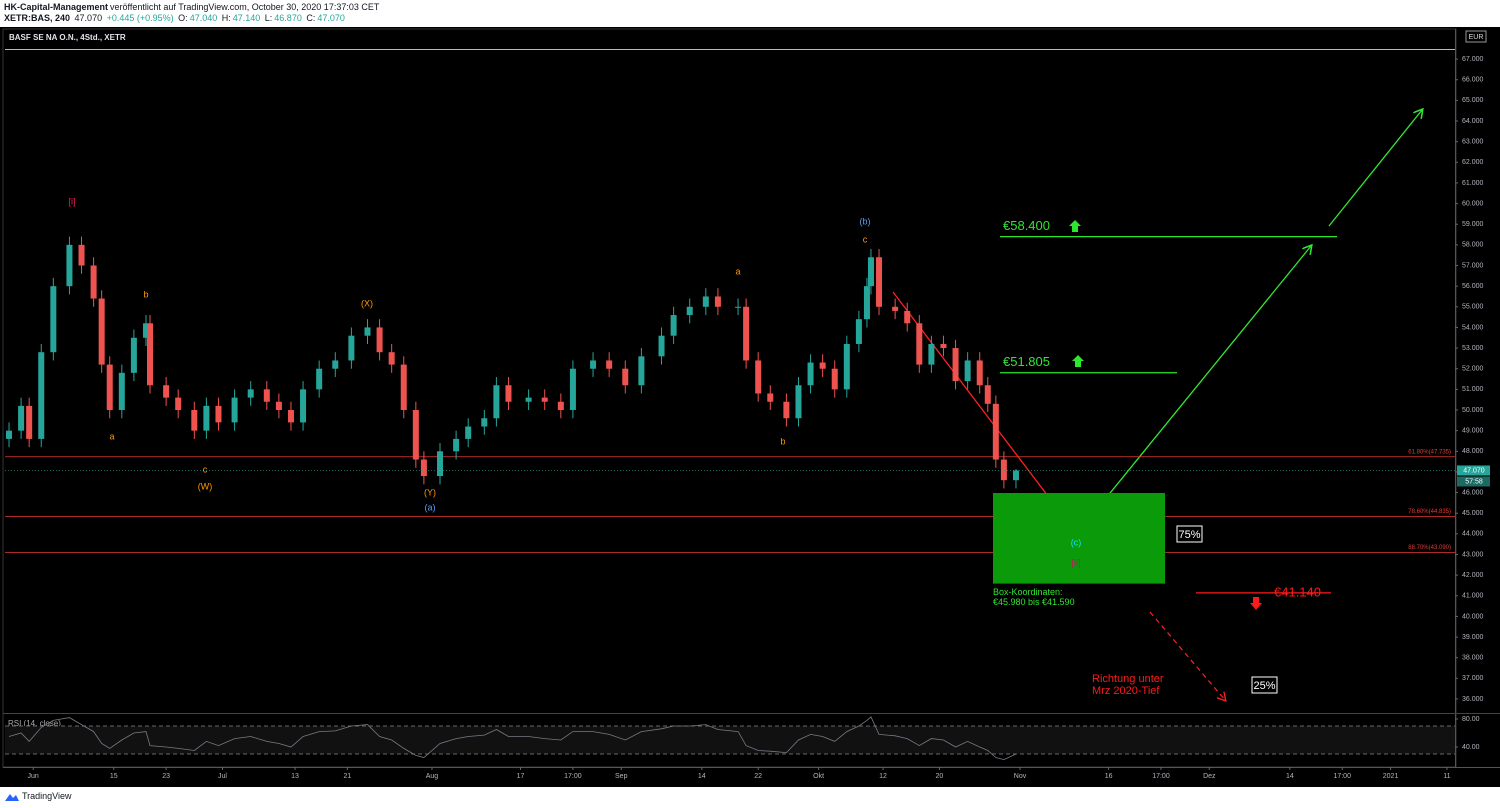 The height and width of the screenshot is (808, 1500). Describe the element at coordinates (730, 740) in the screenshot. I see `rsi-band` at that location.